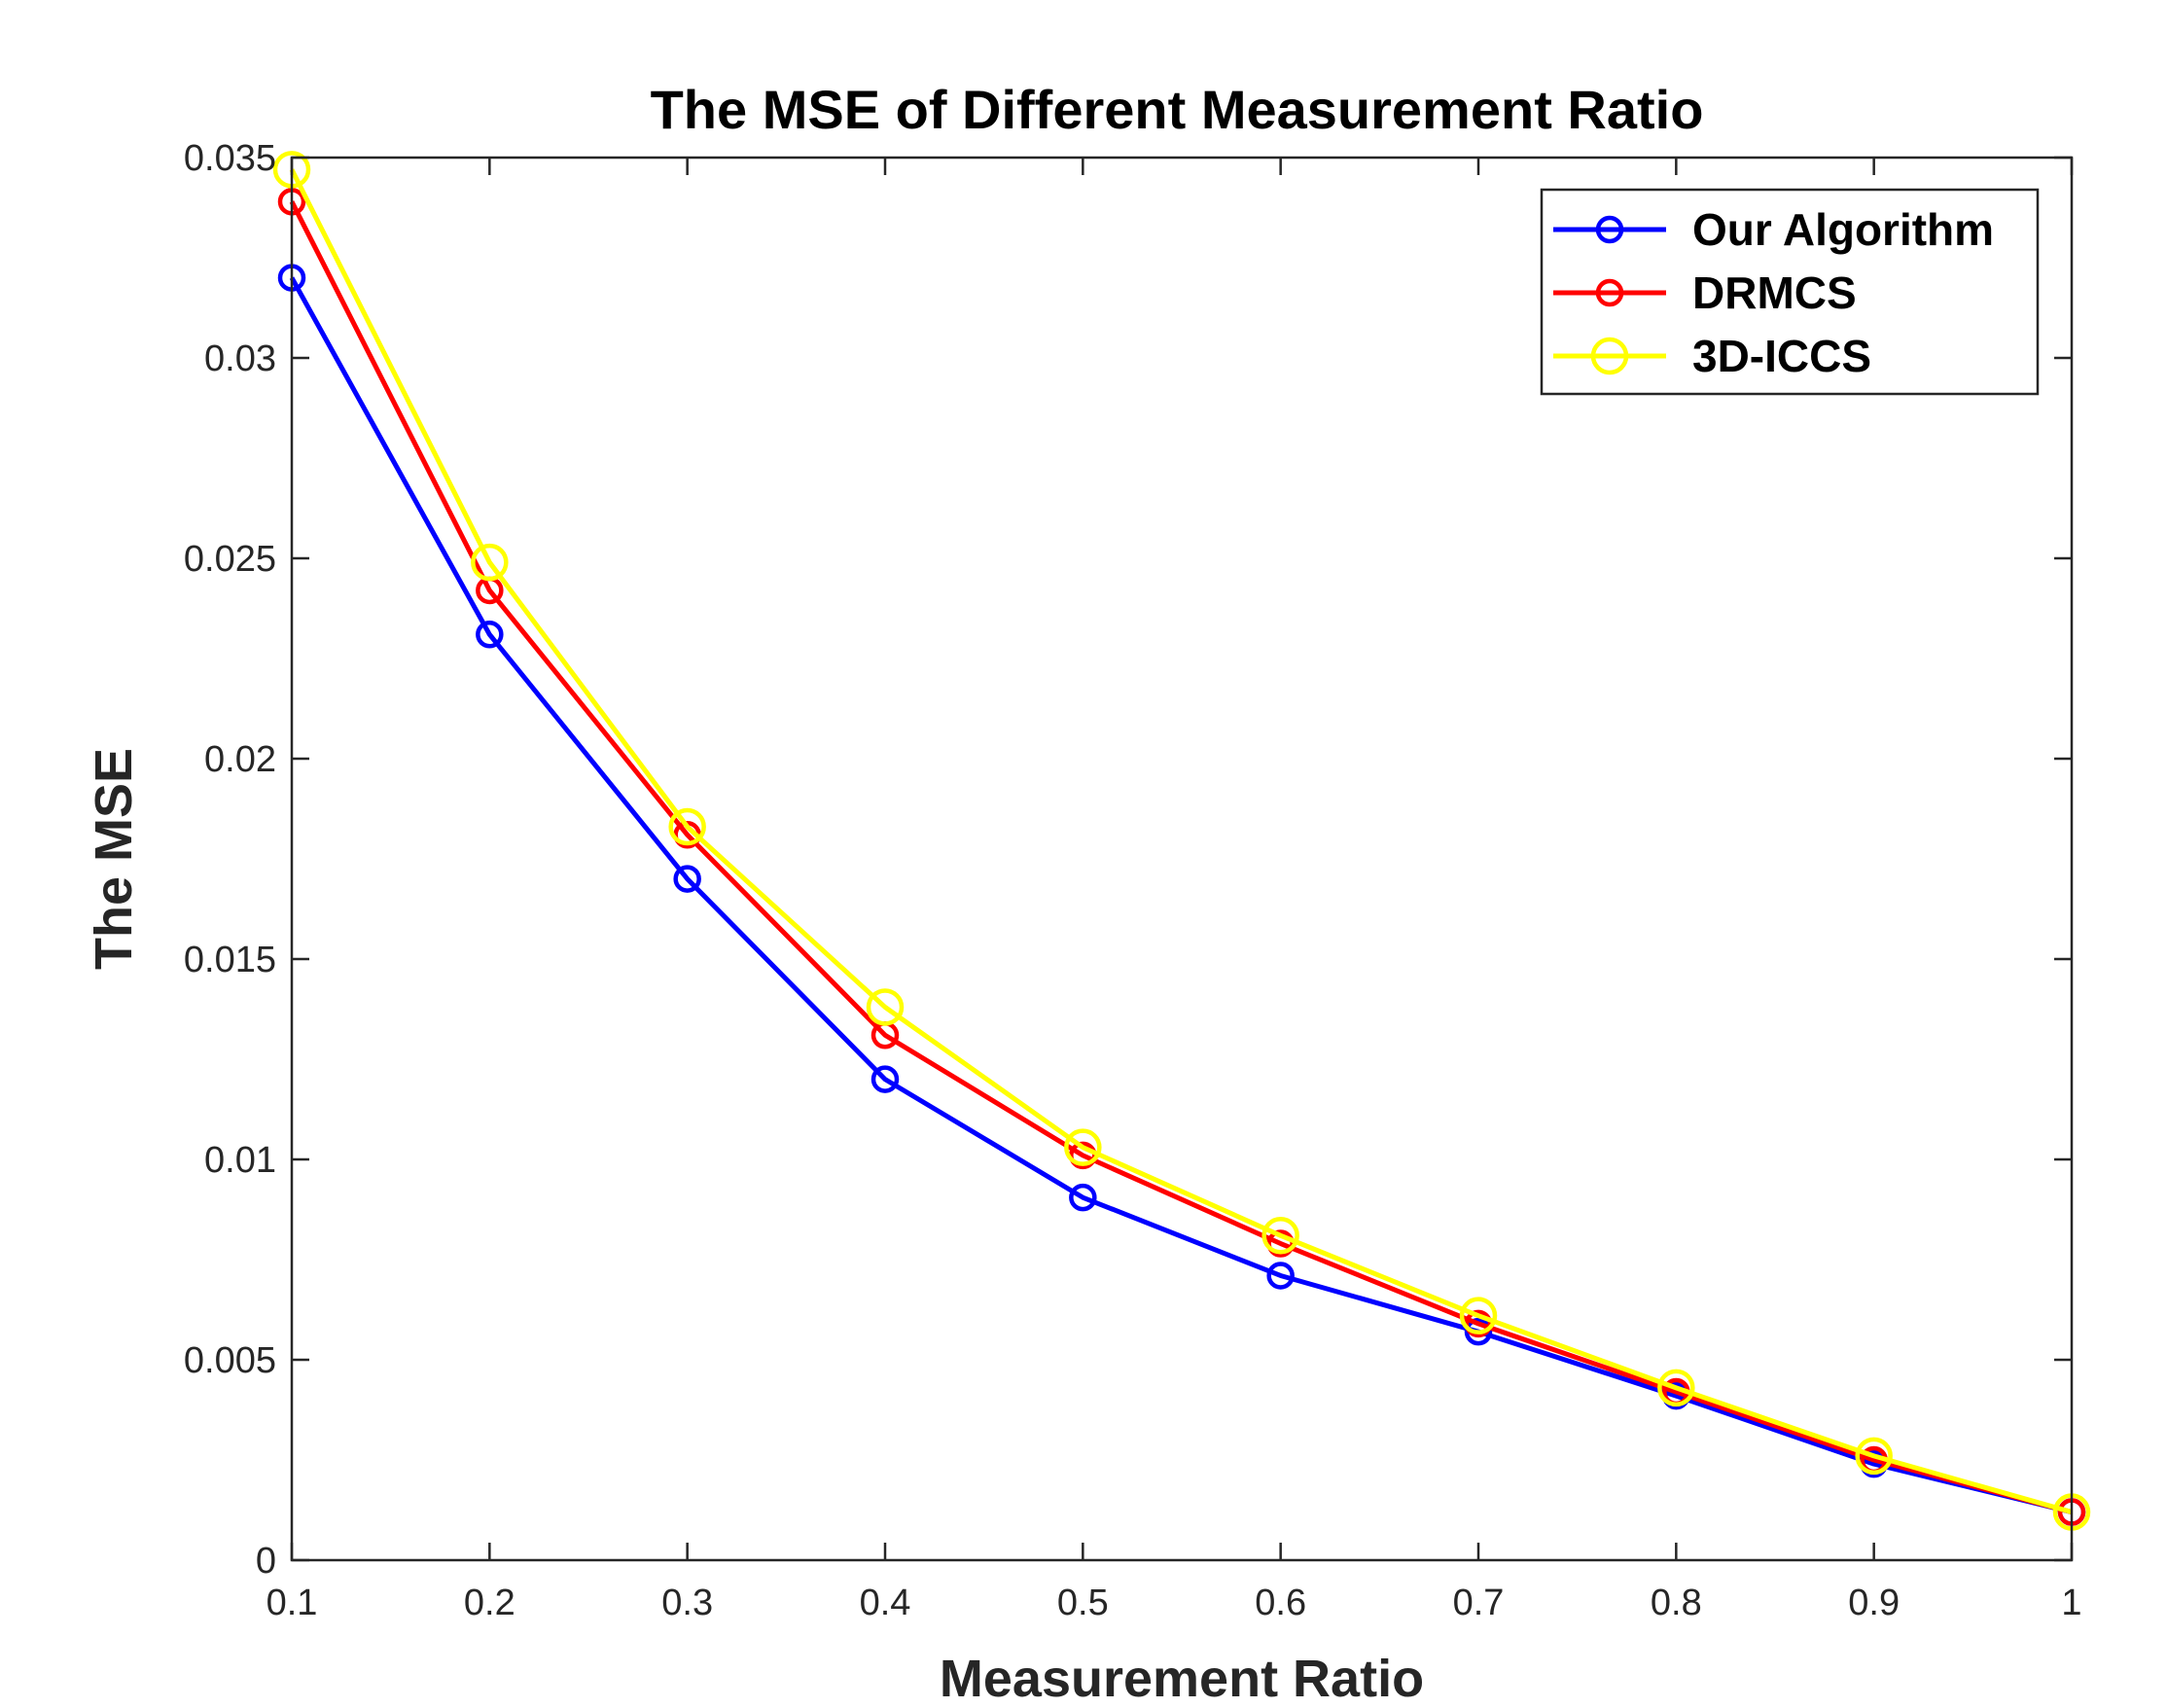  I want to click on x-tick-label: 0.6, so click(1281, 1603).